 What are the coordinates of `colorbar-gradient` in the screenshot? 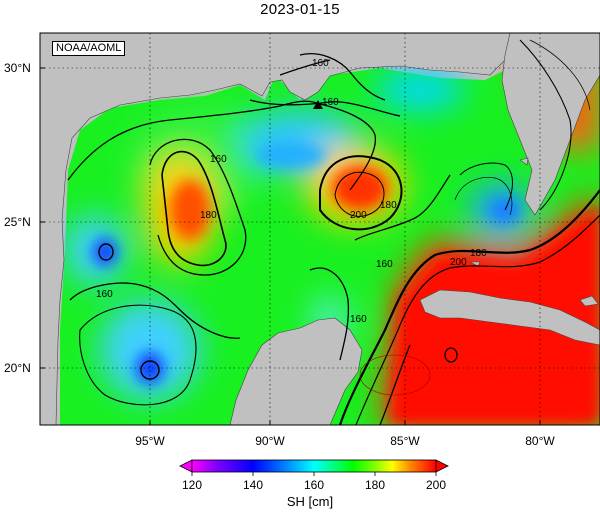 It's located at (314, 466).